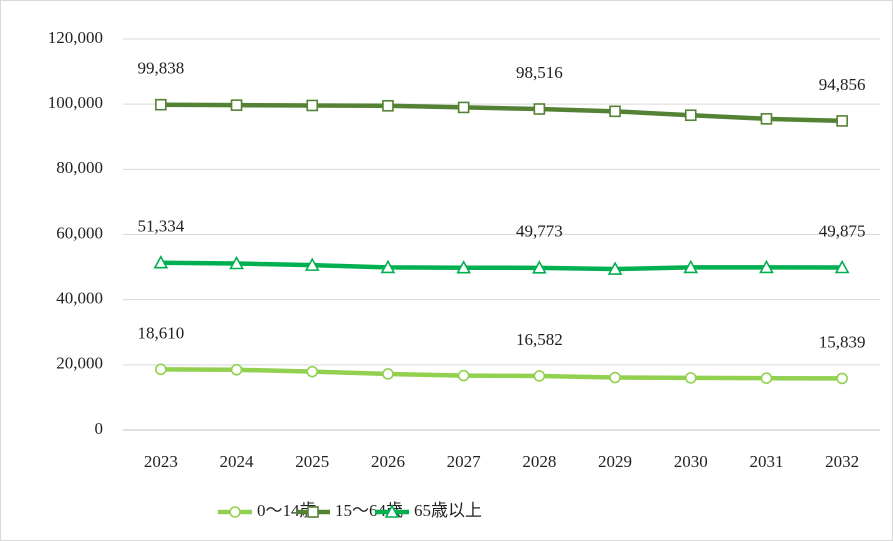  I want to click on legend-label: 15～64歳, so click(369, 510).